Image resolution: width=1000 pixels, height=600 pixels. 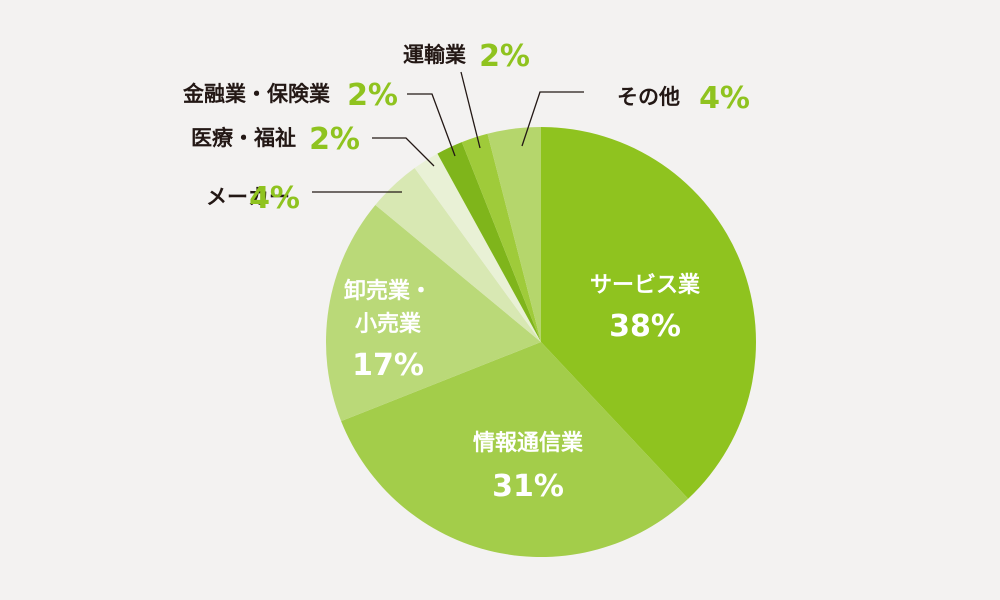 What do you see at coordinates (648, 97) in the screenshot?
I see `slice-label: その他` at bounding box center [648, 97].